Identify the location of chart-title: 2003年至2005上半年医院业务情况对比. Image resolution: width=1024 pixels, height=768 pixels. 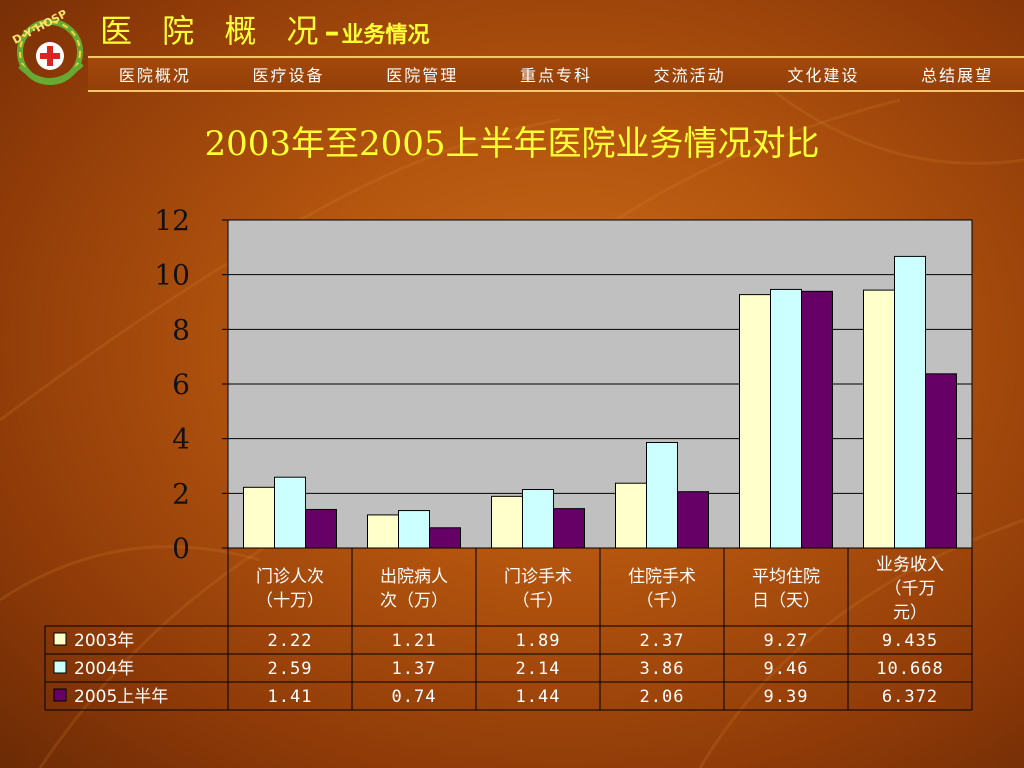
(512, 144).